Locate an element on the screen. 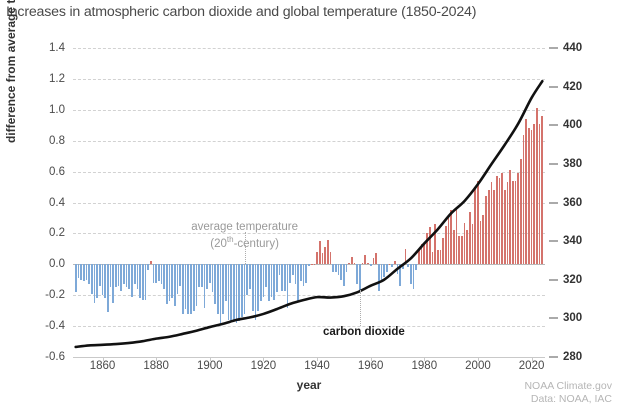 This screenshot has width=620, height=413. y2-axis-tick-label: 360 is located at coordinates (573, 202).